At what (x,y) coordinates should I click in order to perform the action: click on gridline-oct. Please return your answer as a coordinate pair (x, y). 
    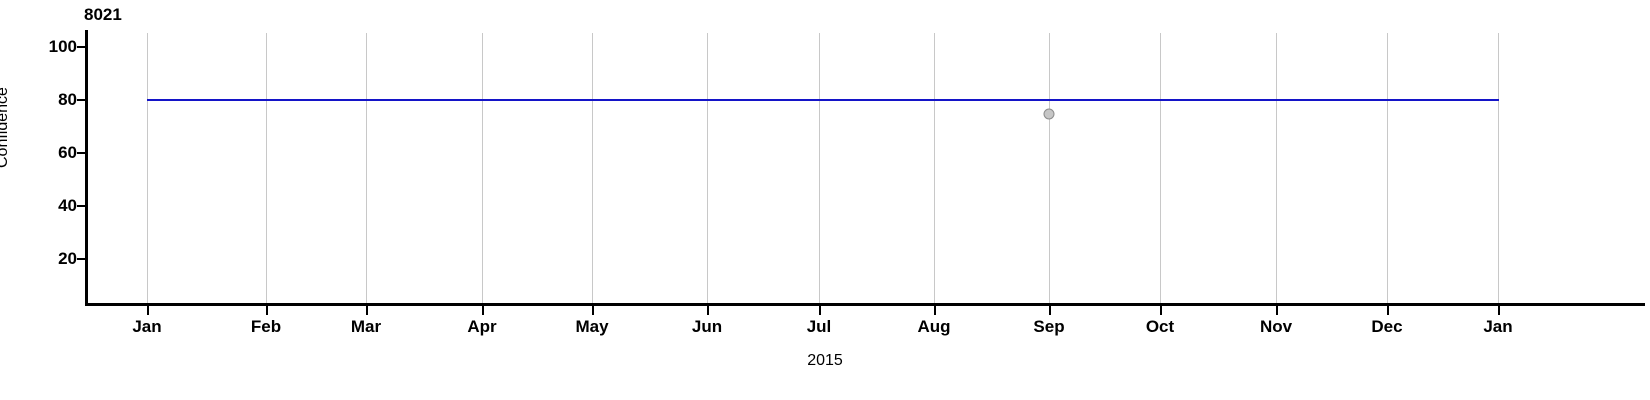
    Looking at the image, I should click on (1160, 168).